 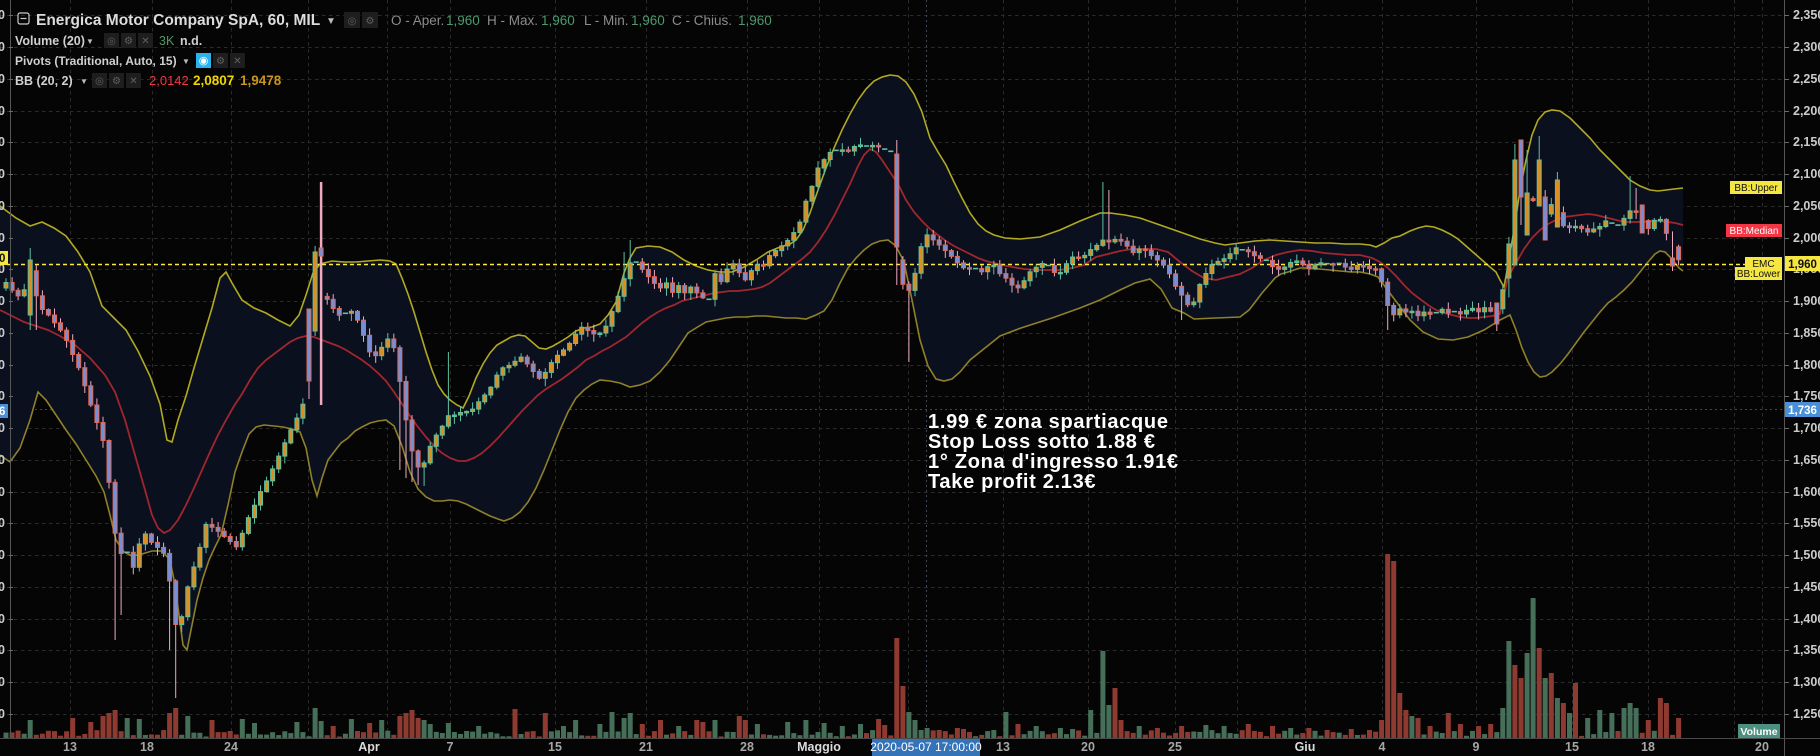 What do you see at coordinates (1175, 747) in the screenshot?
I see `svg-text: 25` at bounding box center [1175, 747].